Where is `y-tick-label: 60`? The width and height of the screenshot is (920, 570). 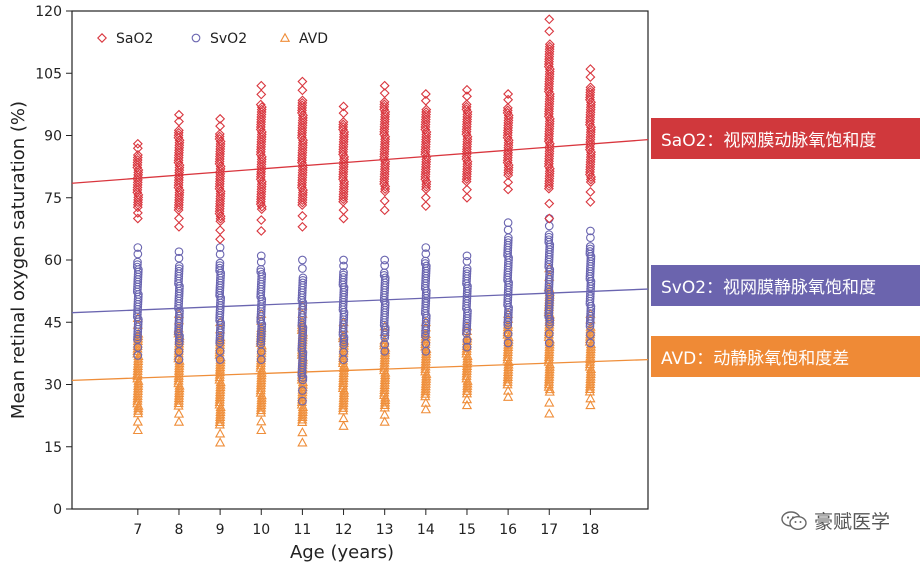
y-tick-label: 60 is located at coordinates (53, 261).